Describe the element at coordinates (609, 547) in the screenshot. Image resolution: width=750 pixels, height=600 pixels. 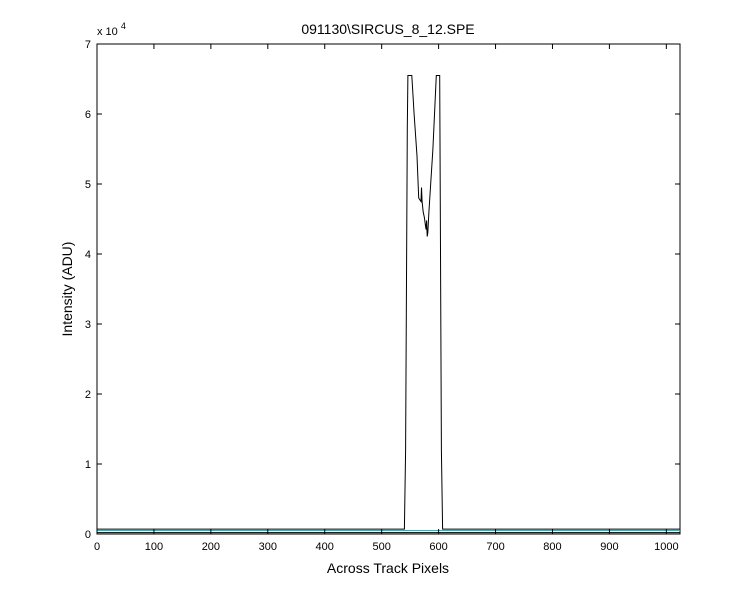
I see `x-tick-label: 900` at that location.